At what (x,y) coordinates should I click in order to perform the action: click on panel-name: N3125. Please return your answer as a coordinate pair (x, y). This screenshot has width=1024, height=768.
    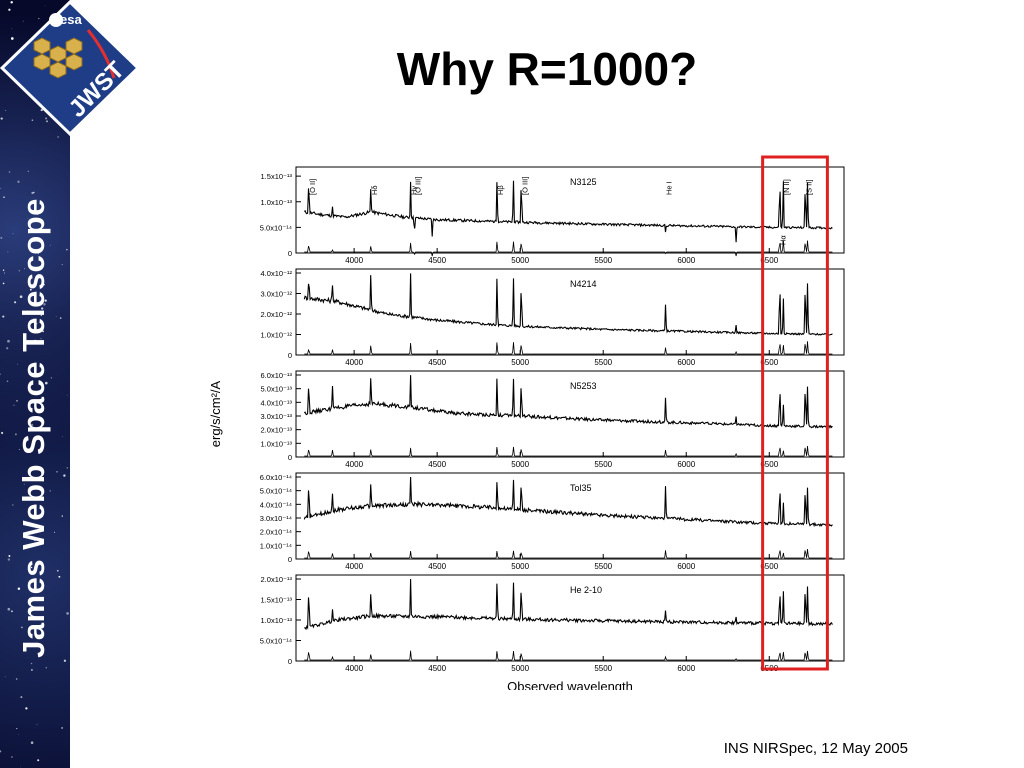
    Looking at the image, I should click on (583, 182).